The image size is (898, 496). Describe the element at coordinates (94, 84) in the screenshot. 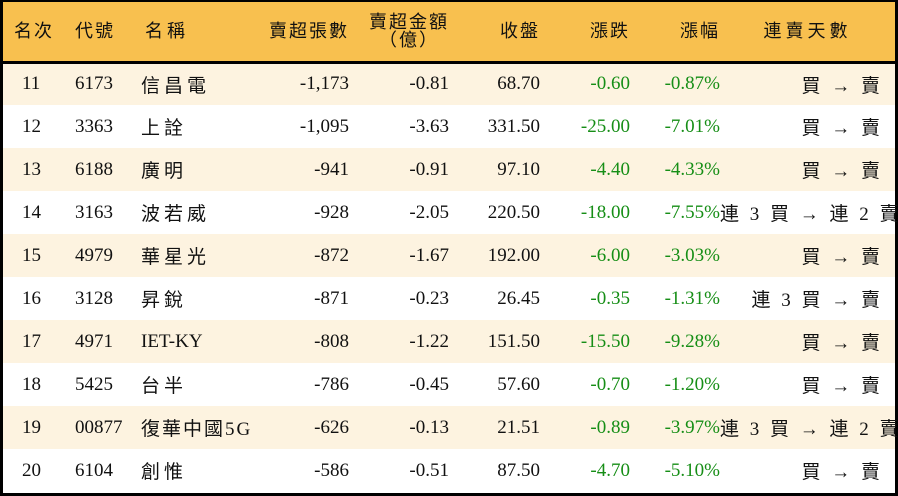

I see `code-cell: 6173` at that location.